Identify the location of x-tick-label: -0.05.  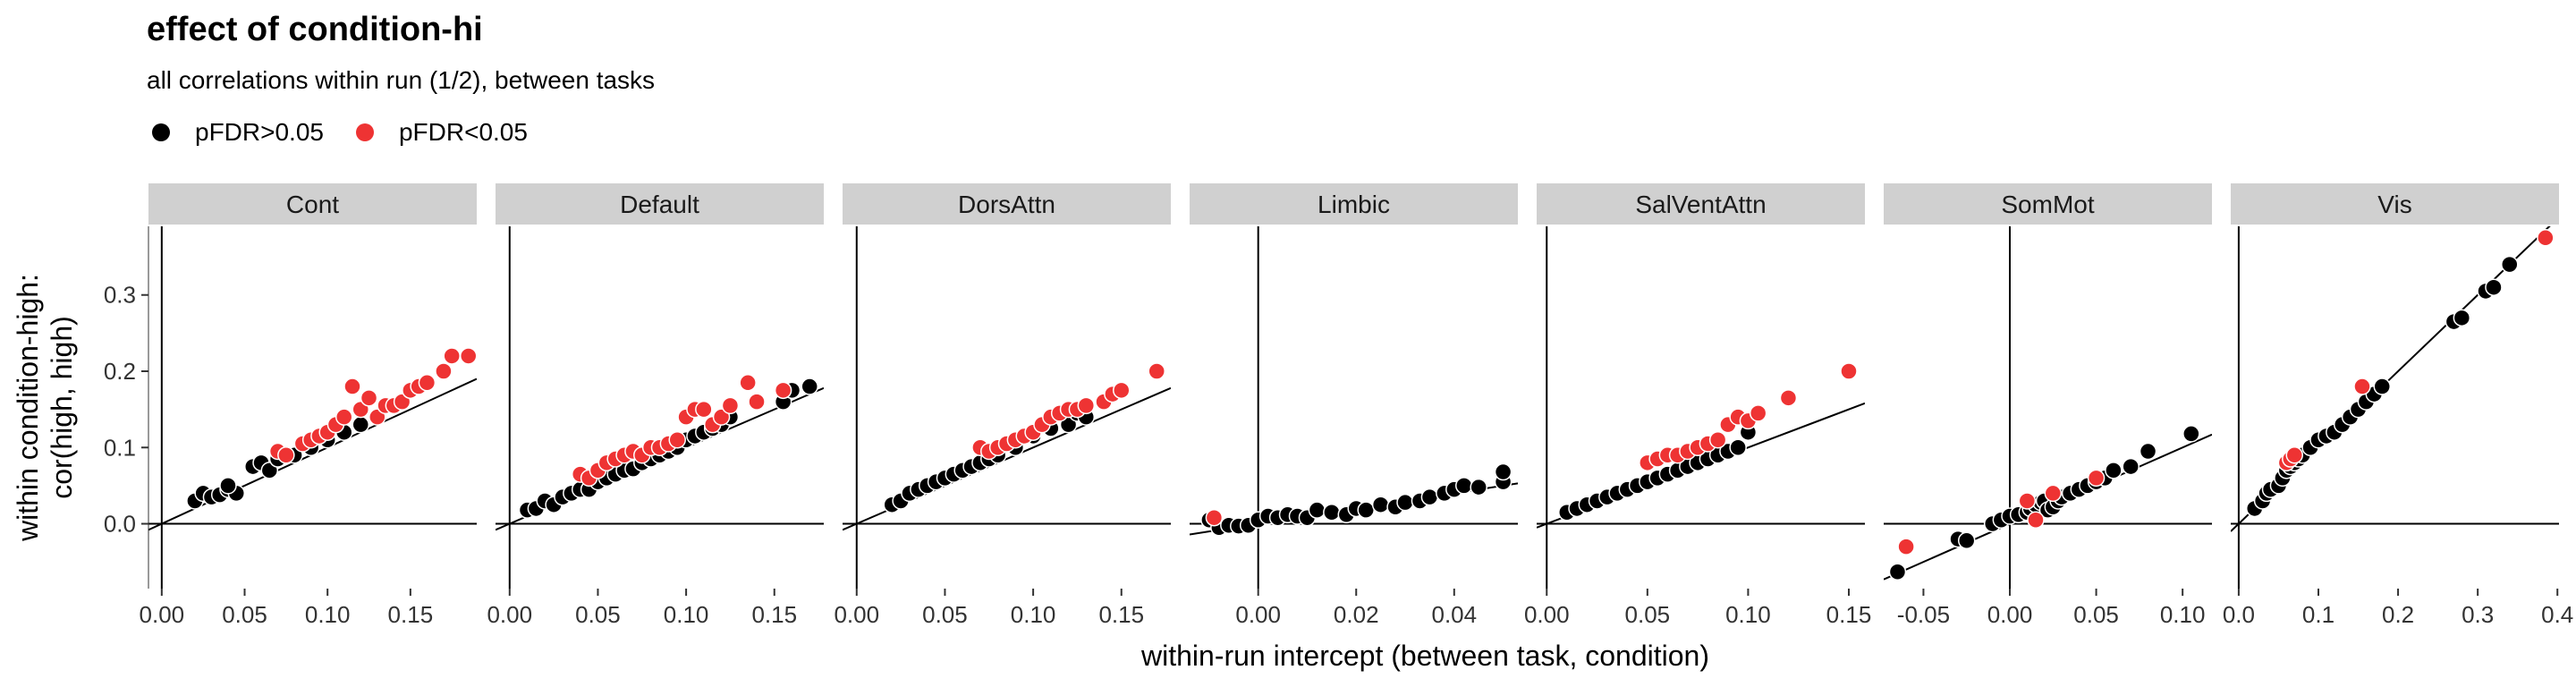
(1923, 614).